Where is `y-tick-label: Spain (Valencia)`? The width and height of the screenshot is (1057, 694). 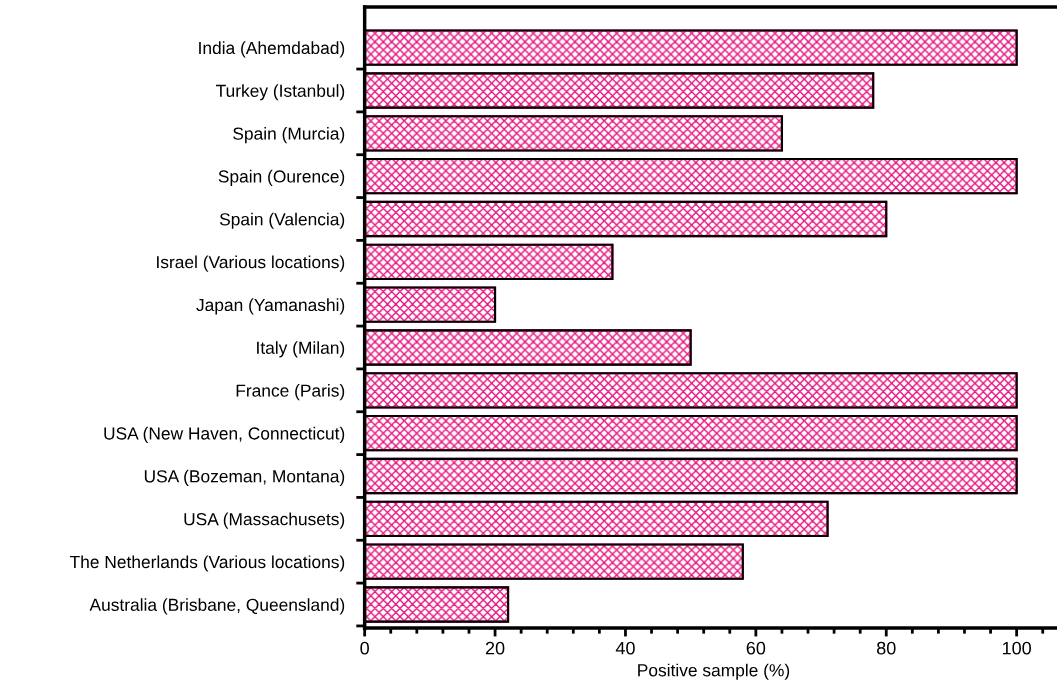 y-tick-label: Spain (Valencia) is located at coordinates (282, 220).